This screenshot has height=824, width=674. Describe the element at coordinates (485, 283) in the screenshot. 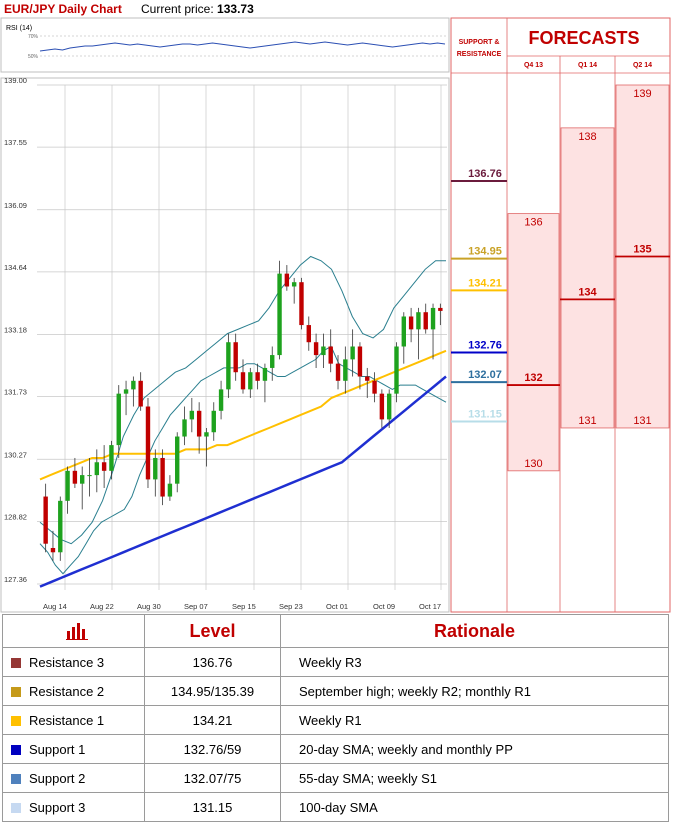

I see `sr-level-label: 134.21` at that location.